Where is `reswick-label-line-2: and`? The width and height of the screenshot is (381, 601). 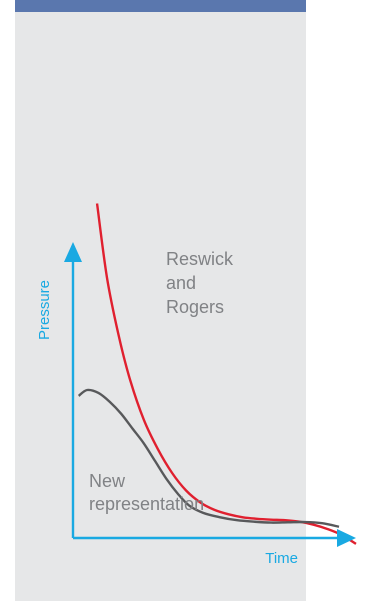
reswick-label-line-2: and is located at coordinates (181, 283).